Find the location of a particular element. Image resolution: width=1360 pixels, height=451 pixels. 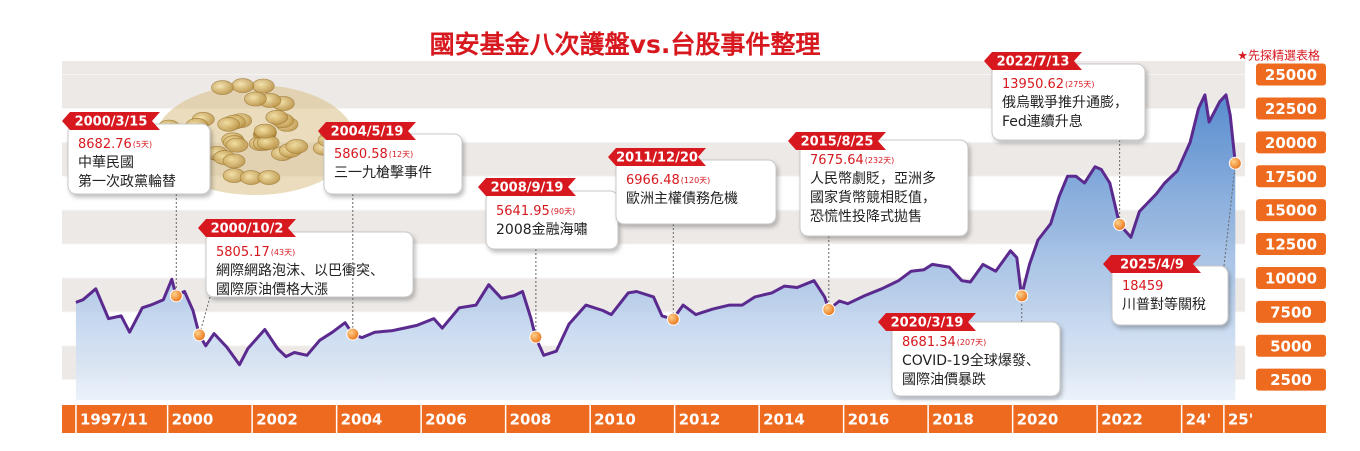

value-label: 13950.62(275天) is located at coordinates (1048, 84).